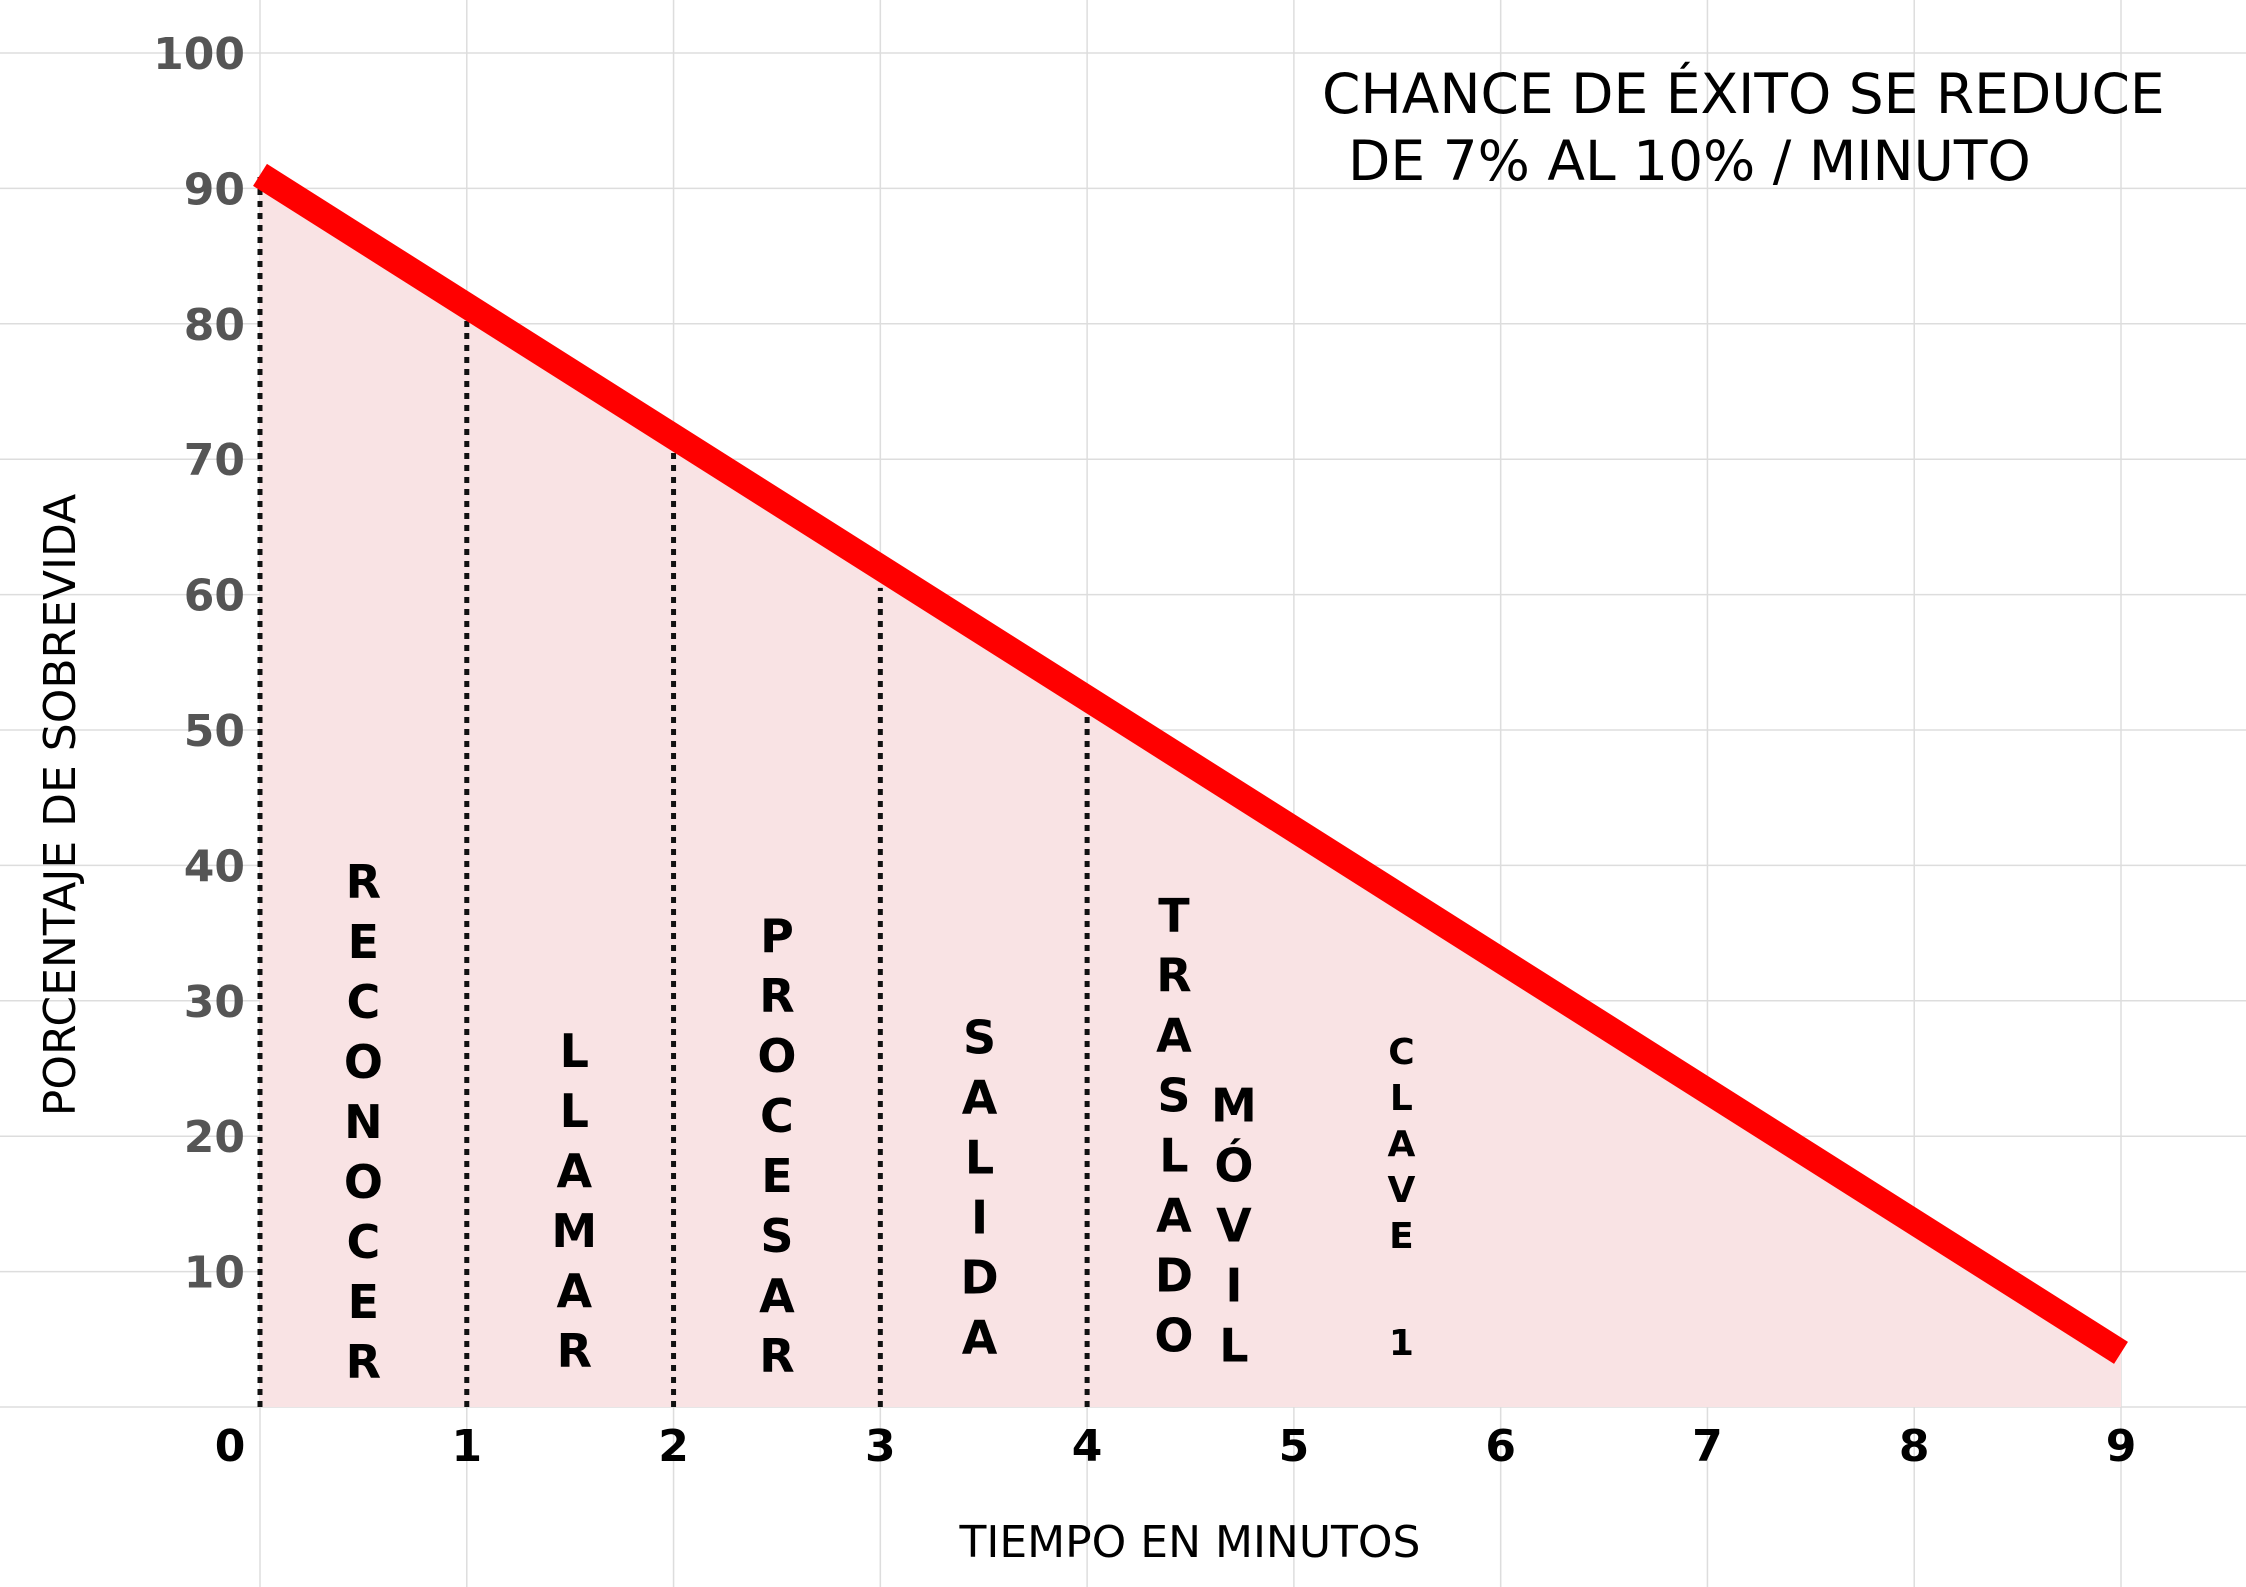 The width and height of the screenshot is (2246, 1587). I want to click on stage-label-7: 1, so click(1401, 1343).